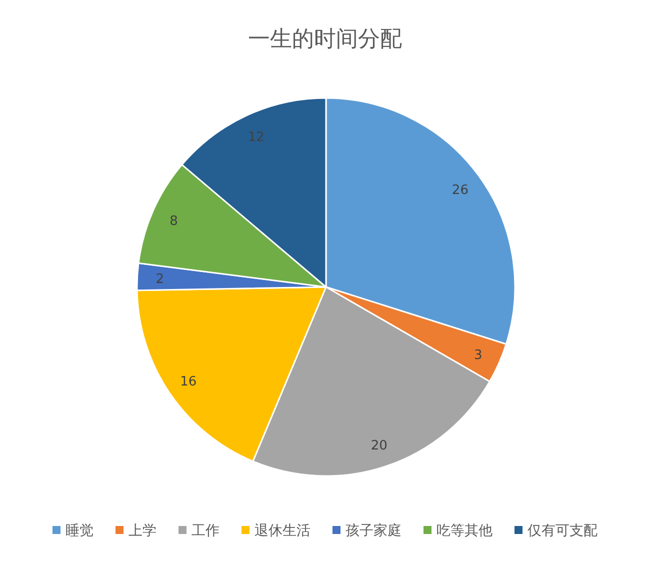 The width and height of the screenshot is (650, 574). I want to click on legend-label: 工作, so click(206, 531).